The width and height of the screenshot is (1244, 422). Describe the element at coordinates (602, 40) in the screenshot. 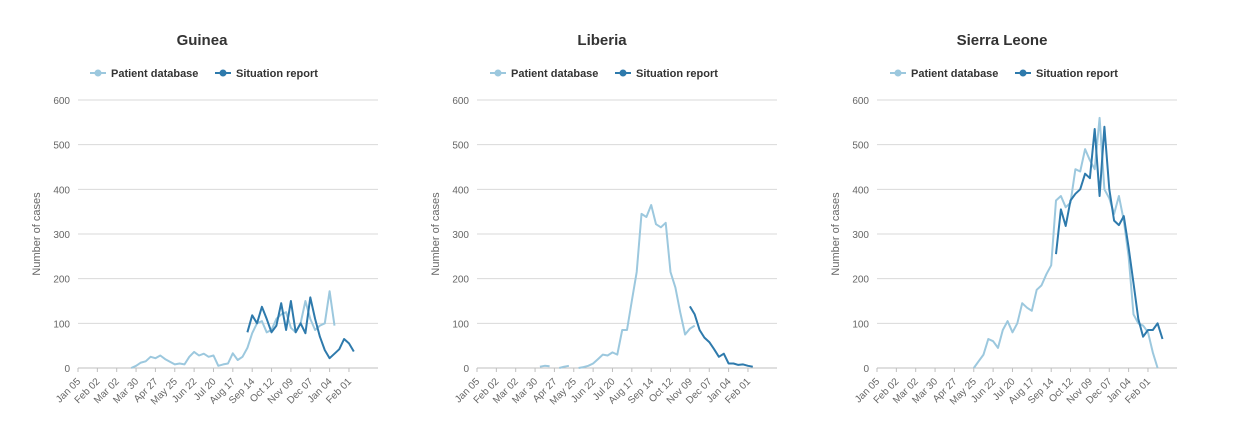

I see `chart-title: Liberia` at that location.